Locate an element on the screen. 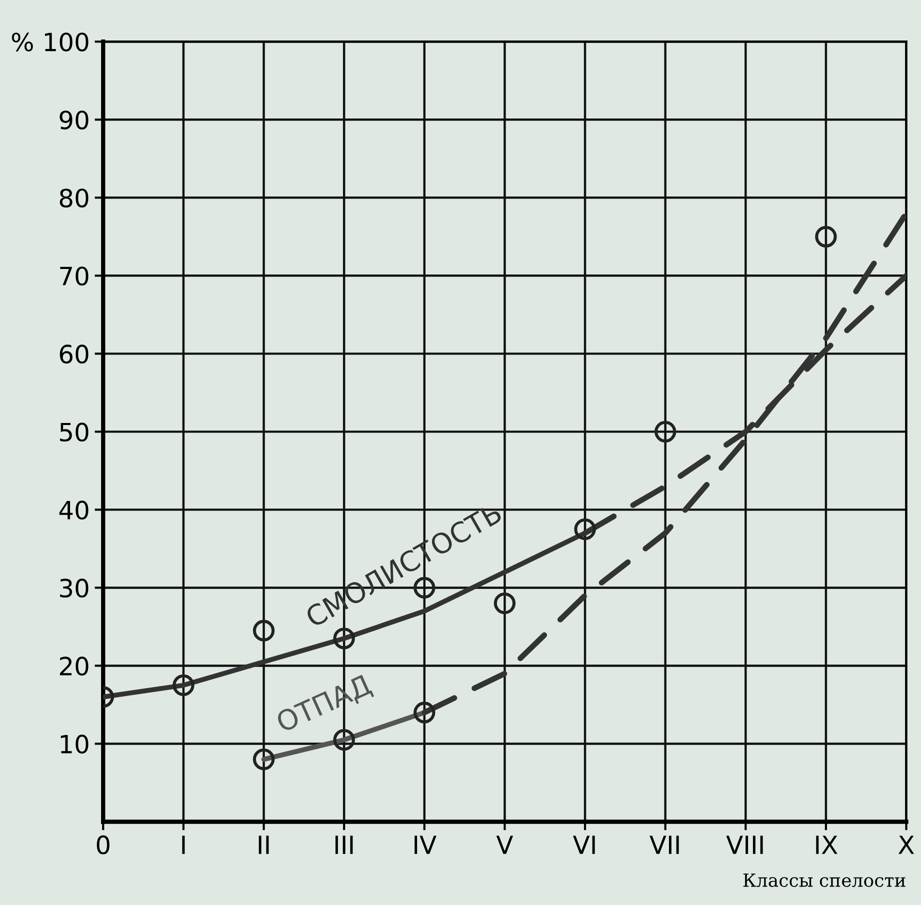  x-axis-title: Классы спелости is located at coordinates (824, 880).